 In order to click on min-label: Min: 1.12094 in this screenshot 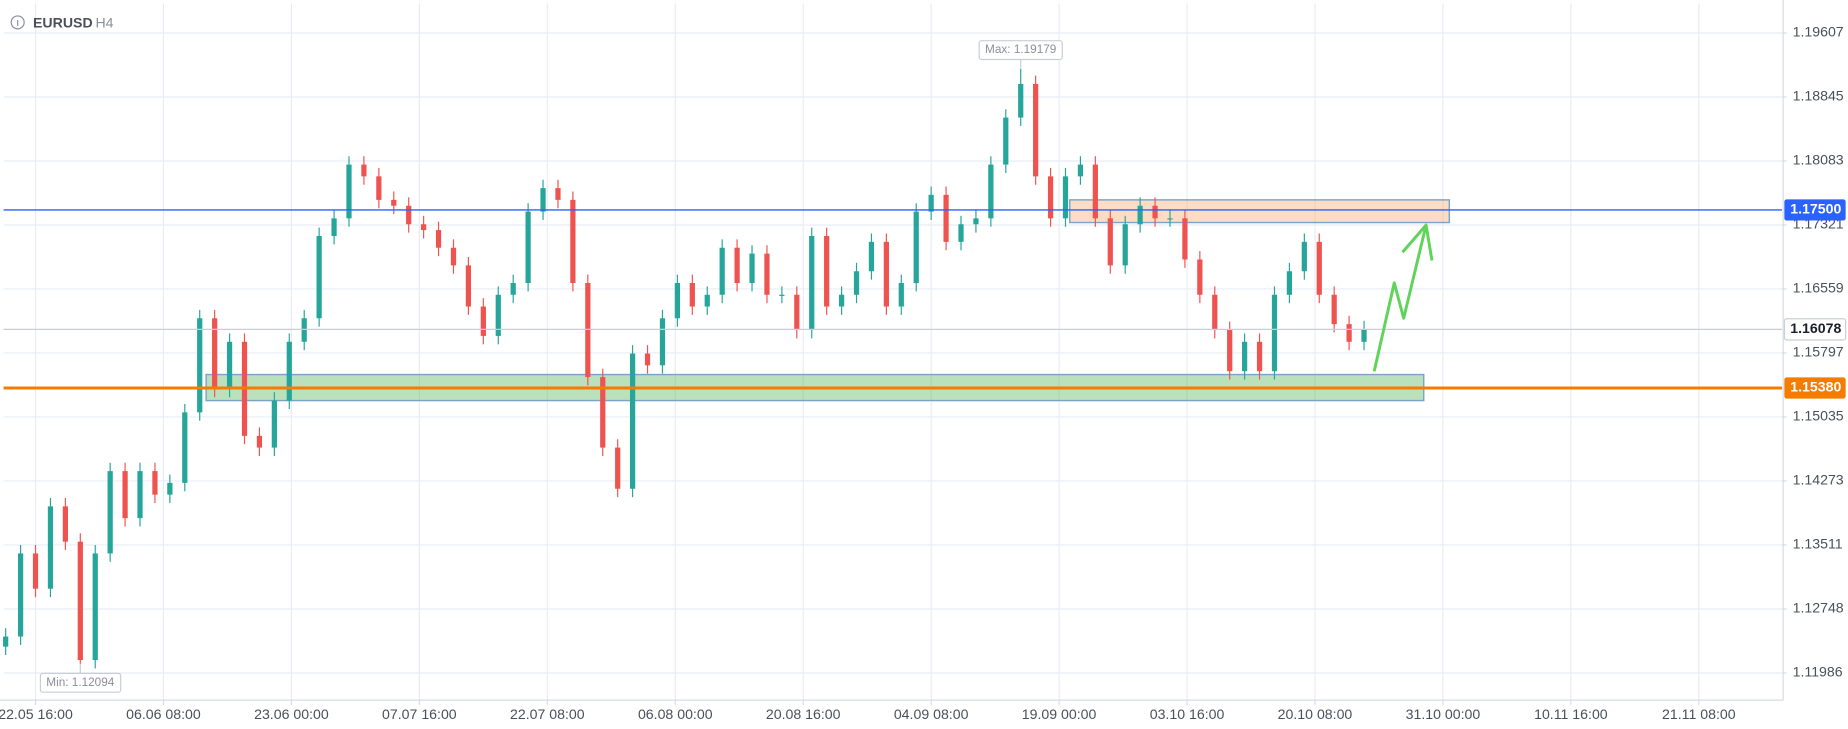, I will do `click(80, 682)`.